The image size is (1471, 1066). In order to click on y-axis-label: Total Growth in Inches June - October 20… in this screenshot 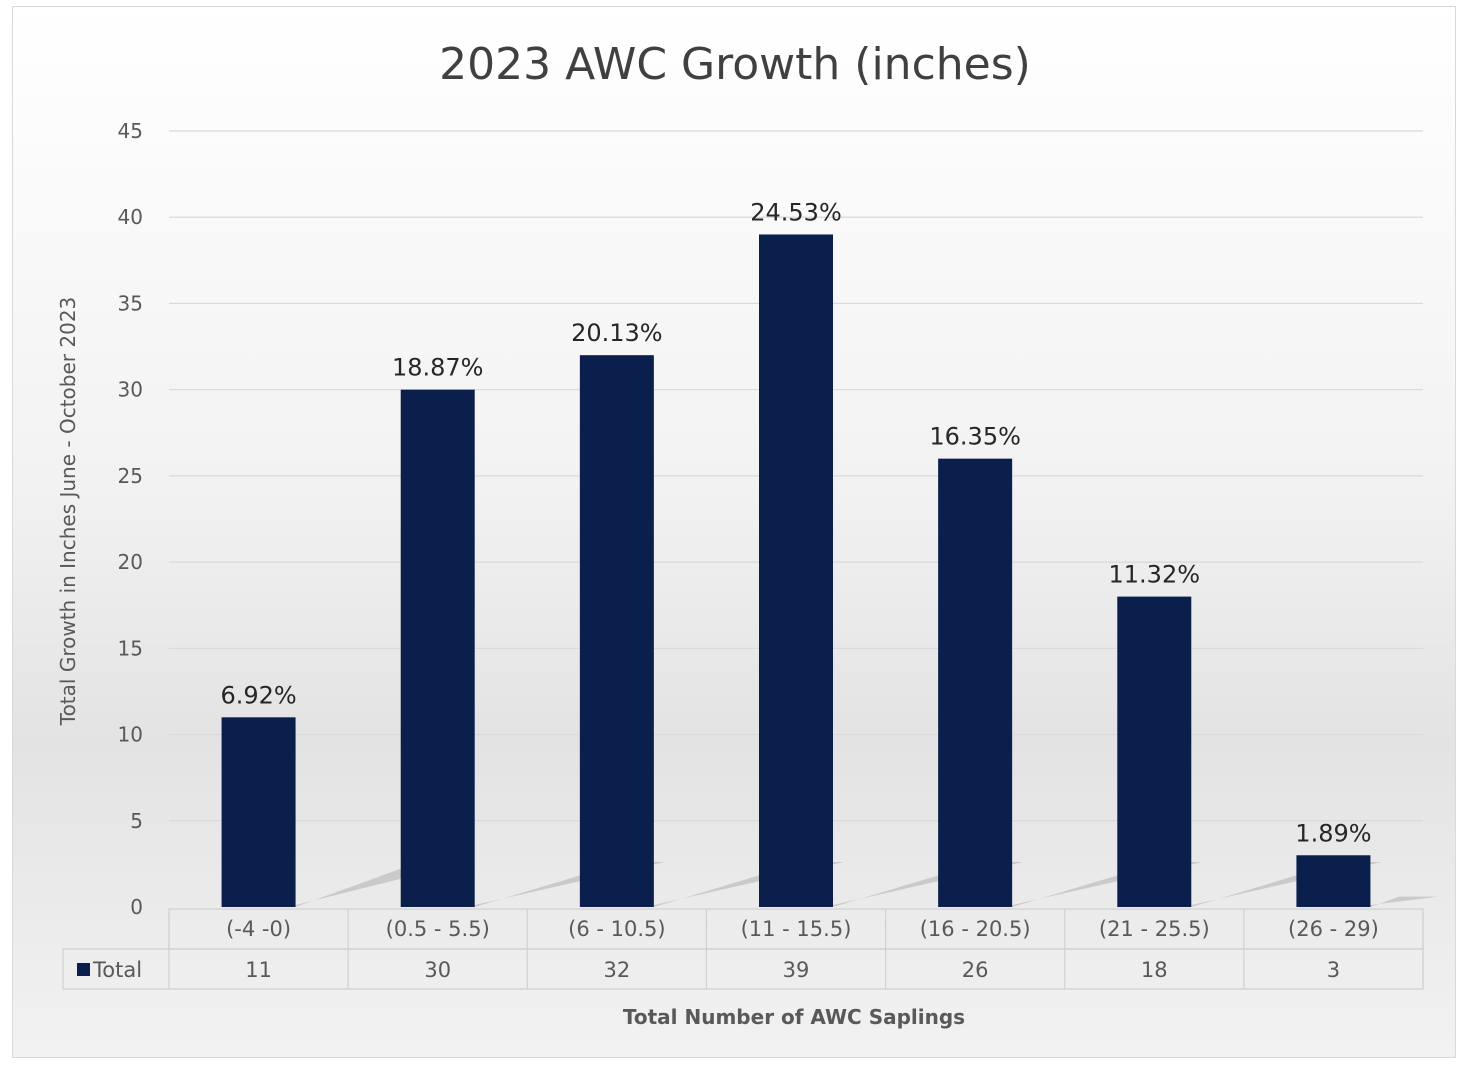, I will do `click(68, 512)`.